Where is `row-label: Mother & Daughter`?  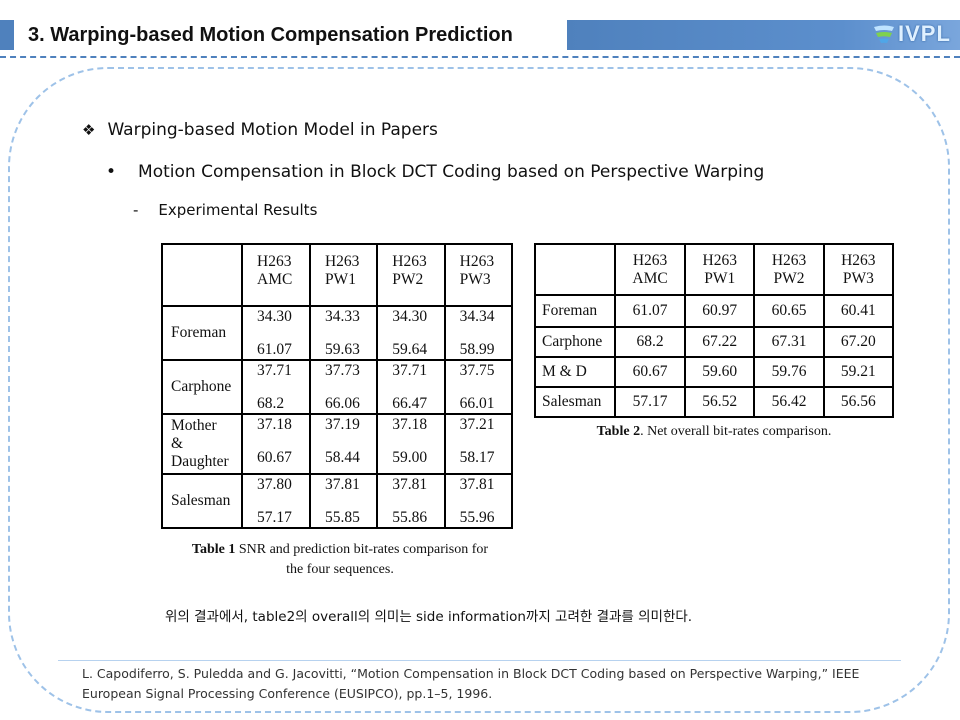
row-label: Mother & Daughter is located at coordinates (202, 444).